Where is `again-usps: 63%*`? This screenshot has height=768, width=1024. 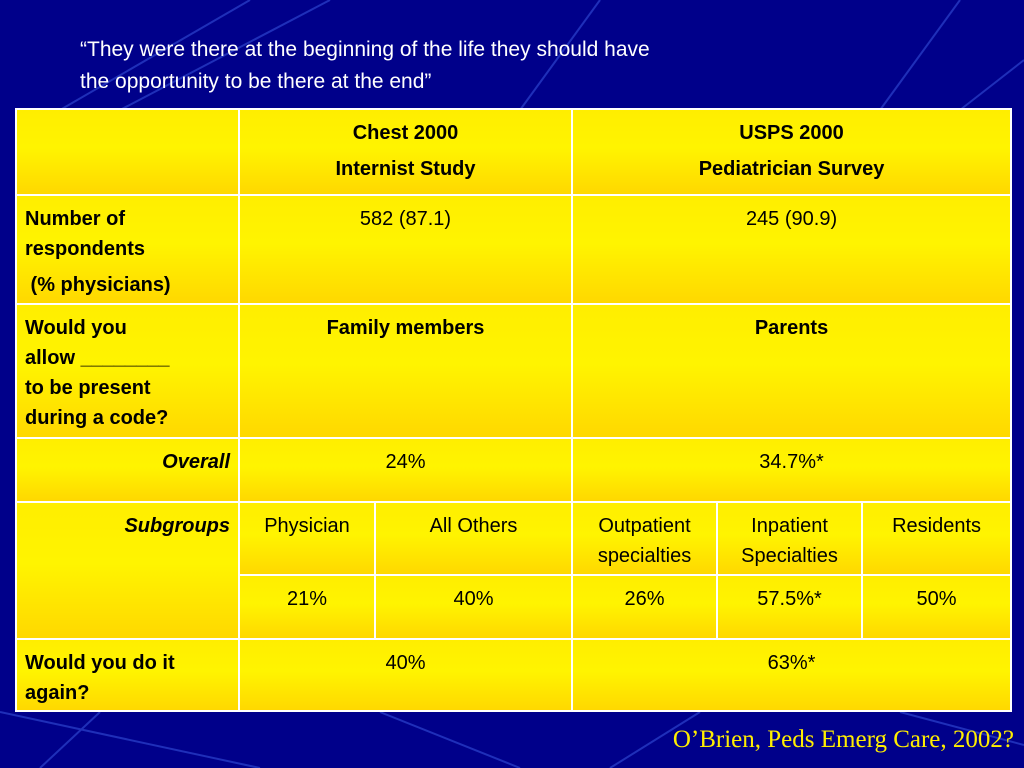
again-usps: 63%* is located at coordinates (792, 675).